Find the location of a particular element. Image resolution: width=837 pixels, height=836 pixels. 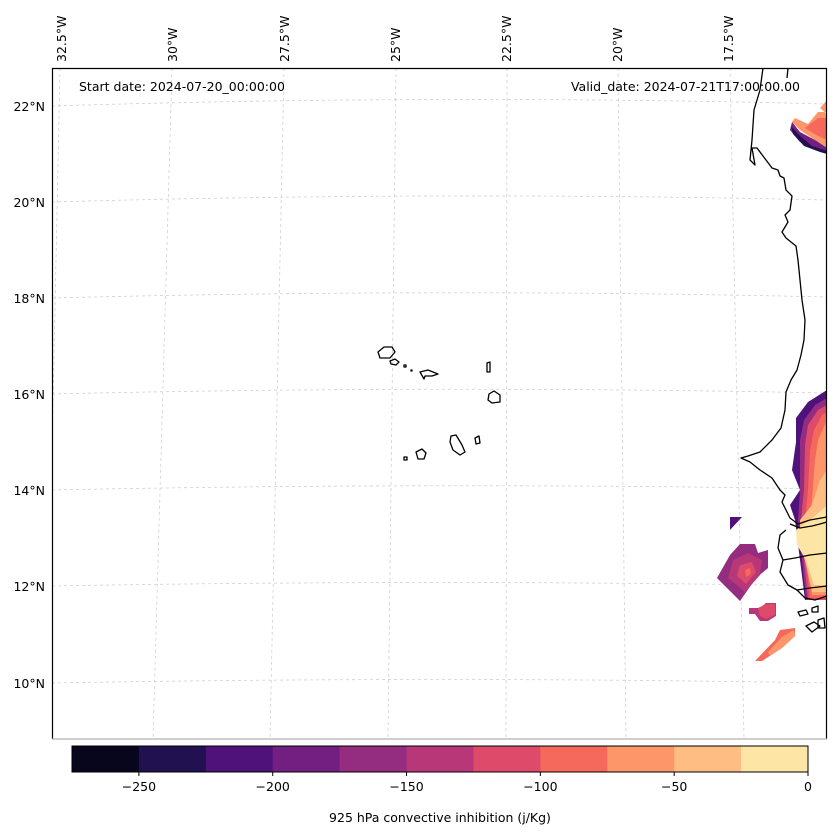

coastlines is located at coordinates (783, 350).